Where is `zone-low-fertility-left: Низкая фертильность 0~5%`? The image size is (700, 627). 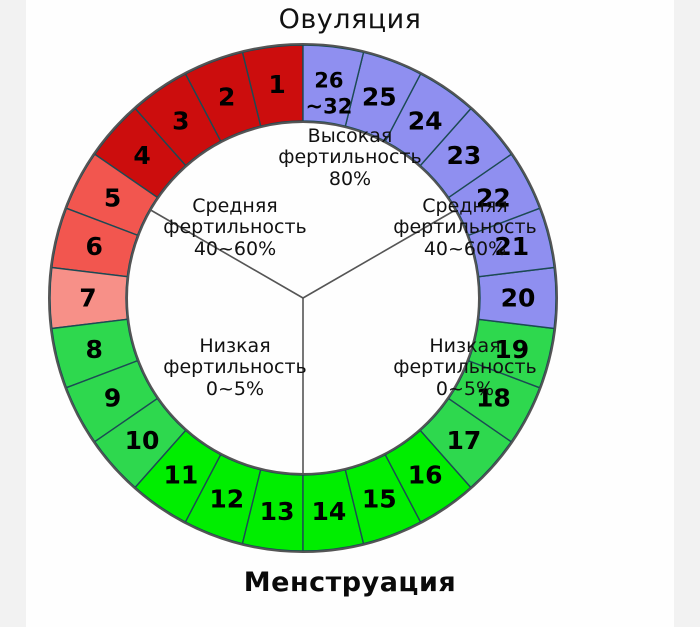
zone-low-fertility-left: Низкая фертильность 0~5% is located at coordinates (235, 367).